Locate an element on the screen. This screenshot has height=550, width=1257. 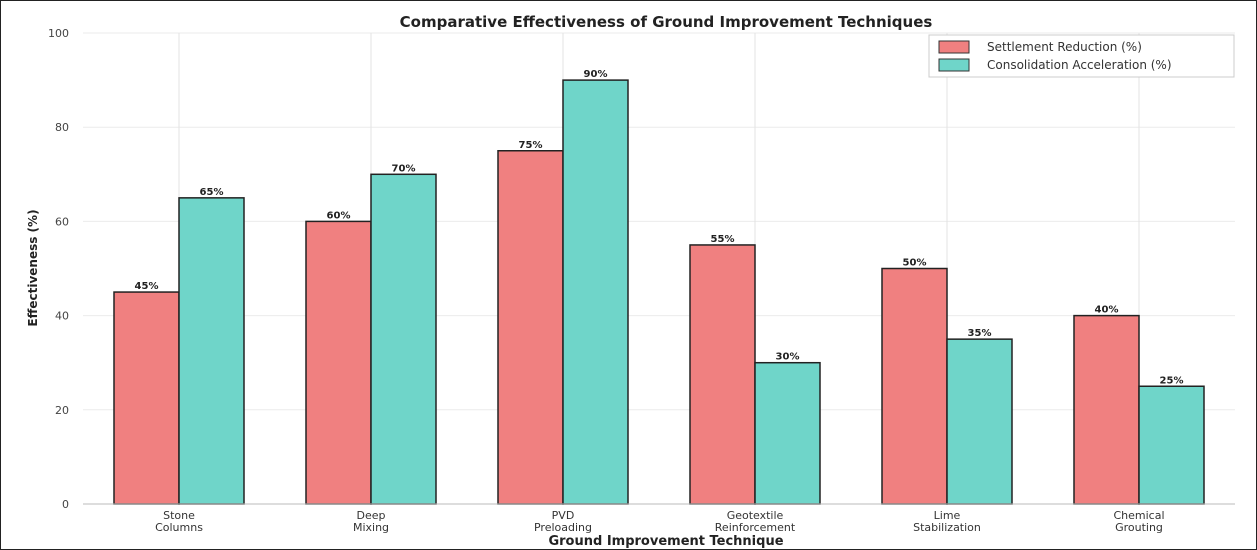
legend-swatch-settlement is located at coordinates (954, 47).